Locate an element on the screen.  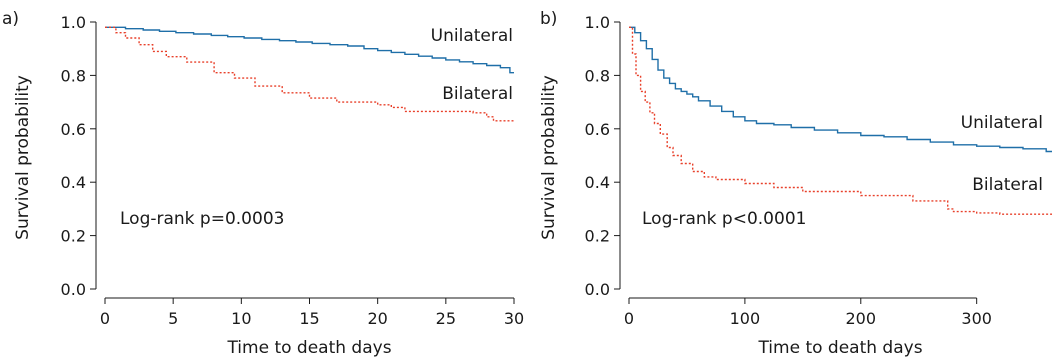
x-tick-label: 25 is located at coordinates (446, 318).